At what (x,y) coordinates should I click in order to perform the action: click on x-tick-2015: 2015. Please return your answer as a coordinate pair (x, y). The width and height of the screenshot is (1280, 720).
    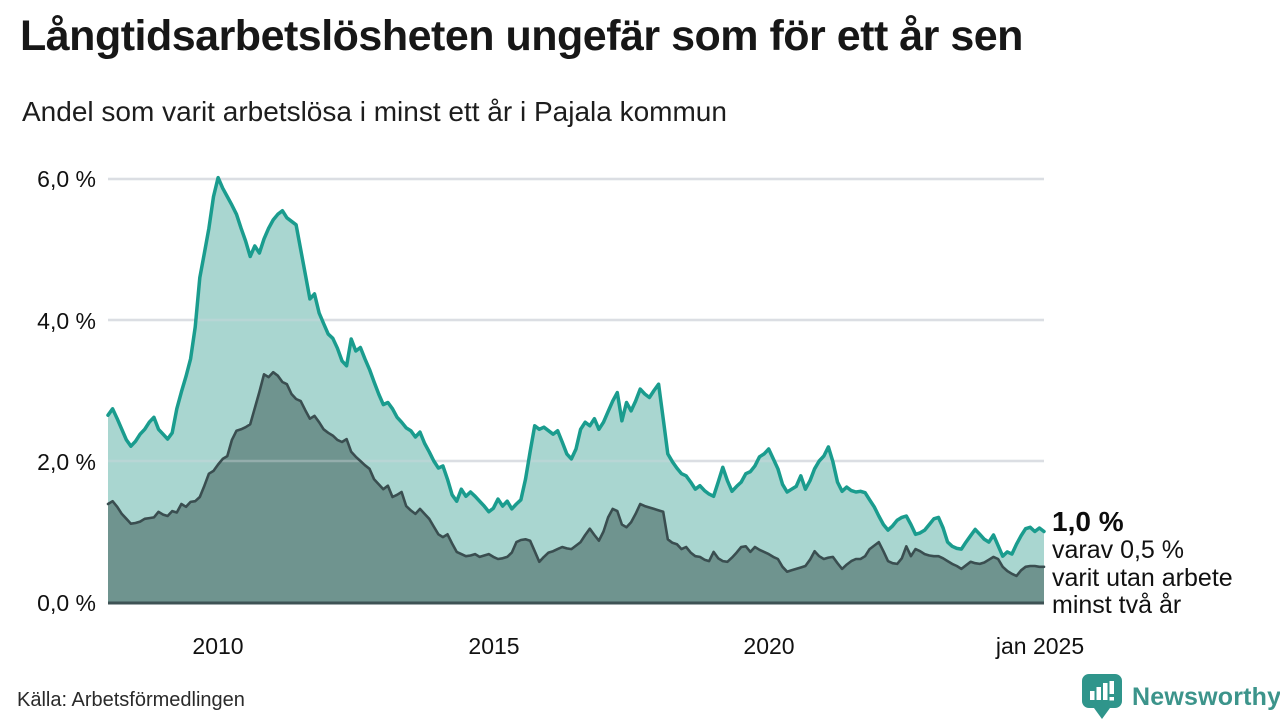
    Looking at the image, I should click on (494, 646).